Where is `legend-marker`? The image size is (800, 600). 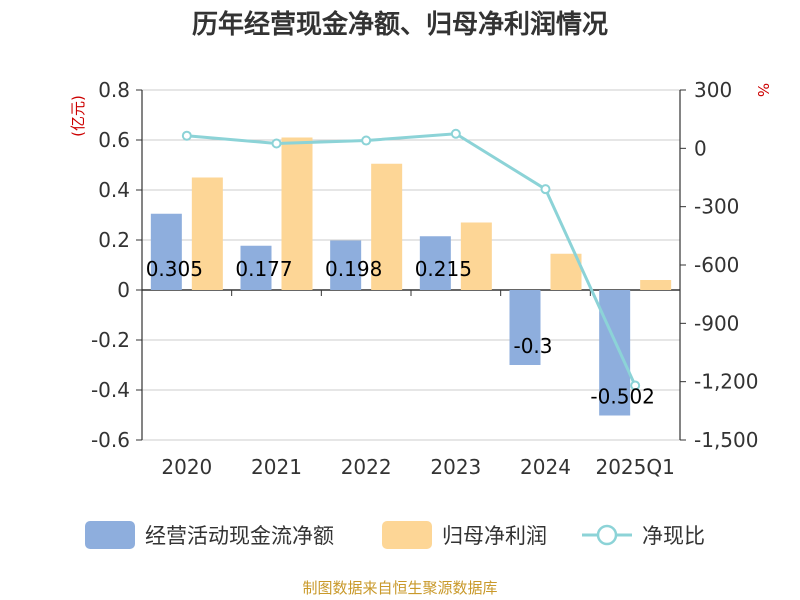 legend-marker is located at coordinates (607, 535).